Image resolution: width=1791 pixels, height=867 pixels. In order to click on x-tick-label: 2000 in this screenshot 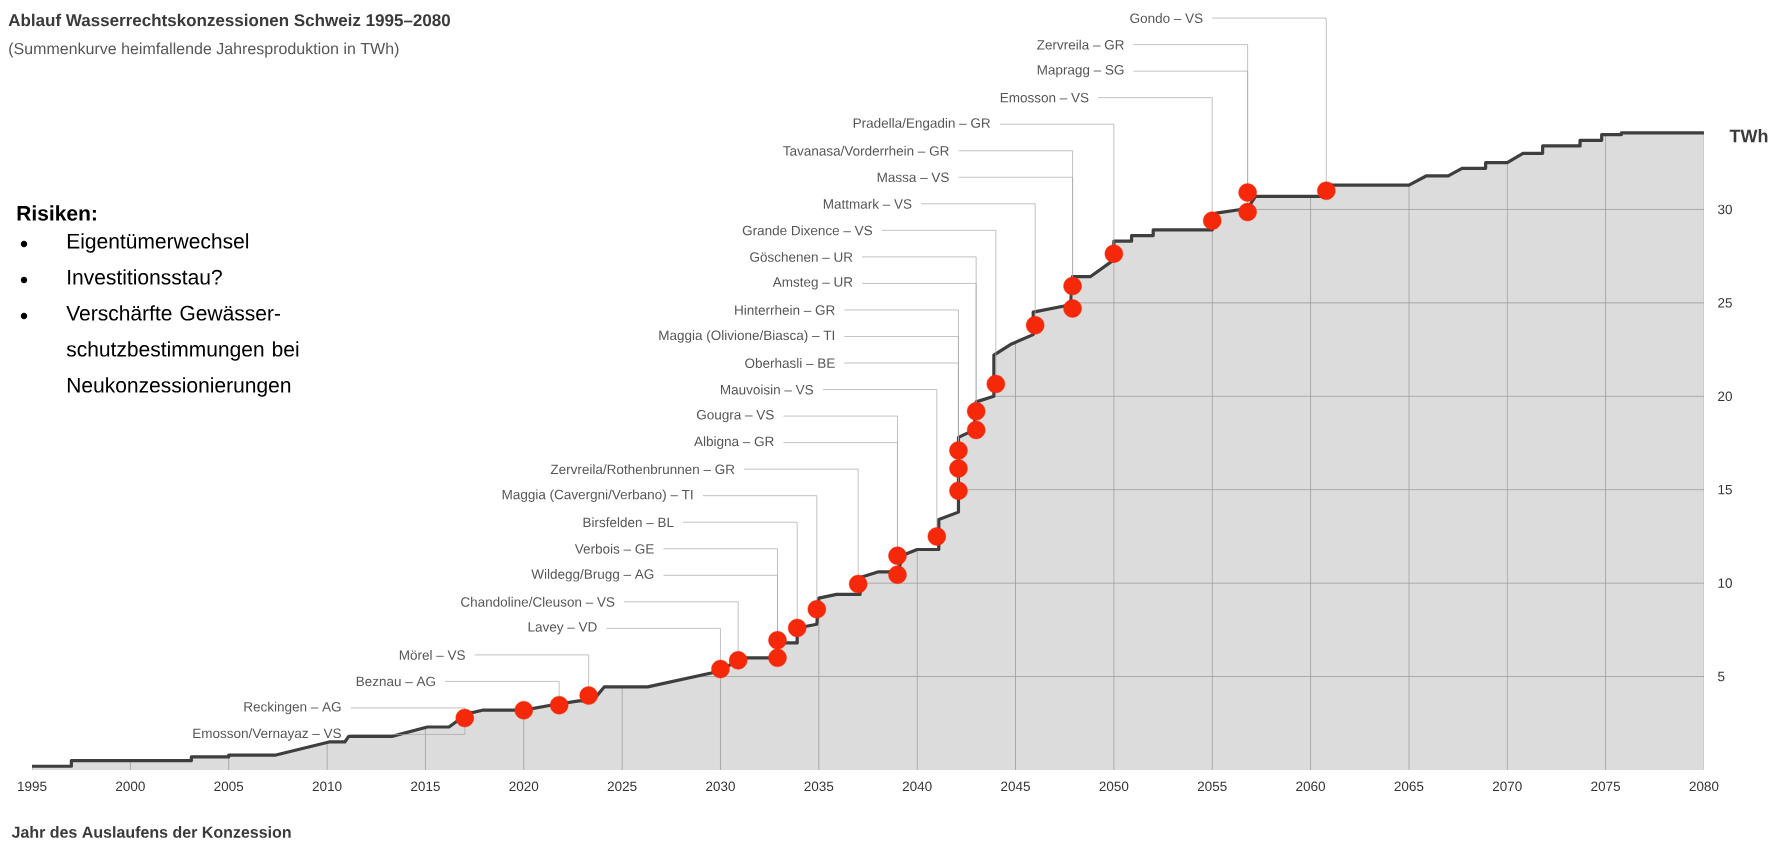, I will do `click(130, 786)`.